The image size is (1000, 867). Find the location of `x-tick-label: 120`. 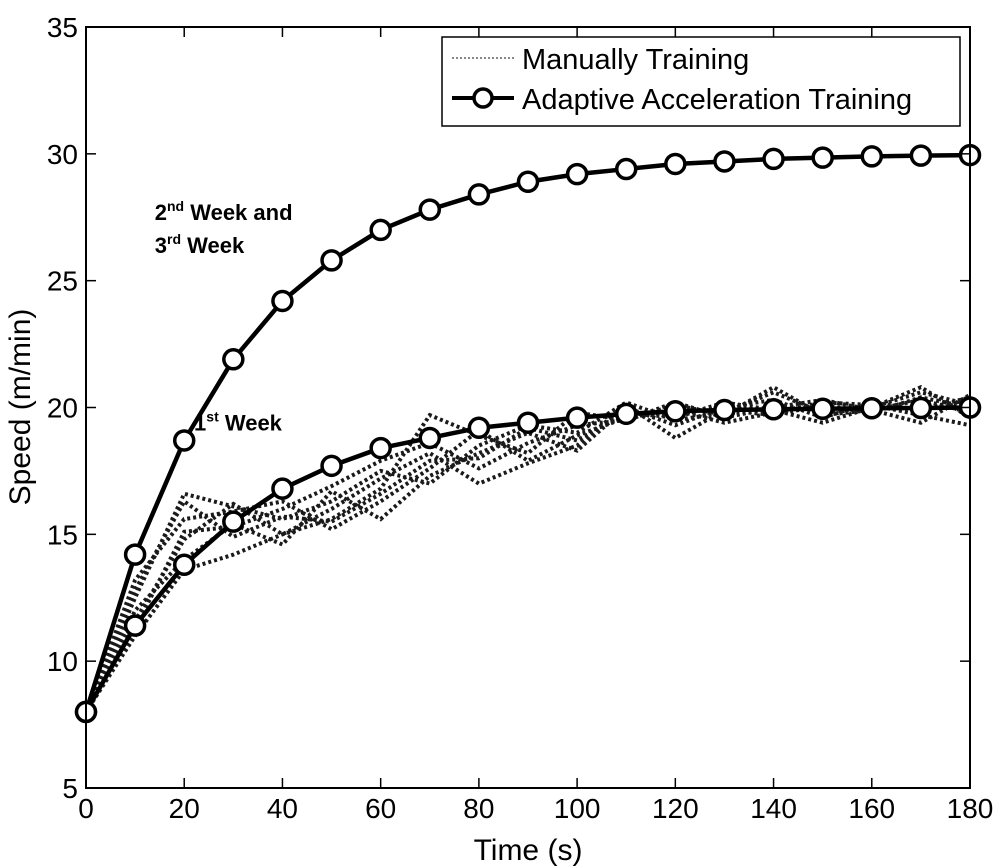

x-tick-label: 120 is located at coordinates (675, 808).